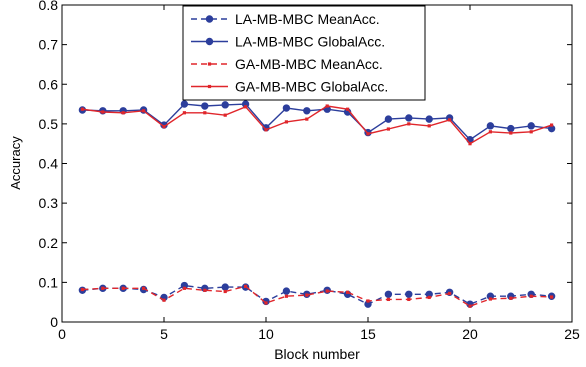  What do you see at coordinates (49, 6) in the screenshot?
I see `y-tick-label: 0.8` at bounding box center [49, 6].